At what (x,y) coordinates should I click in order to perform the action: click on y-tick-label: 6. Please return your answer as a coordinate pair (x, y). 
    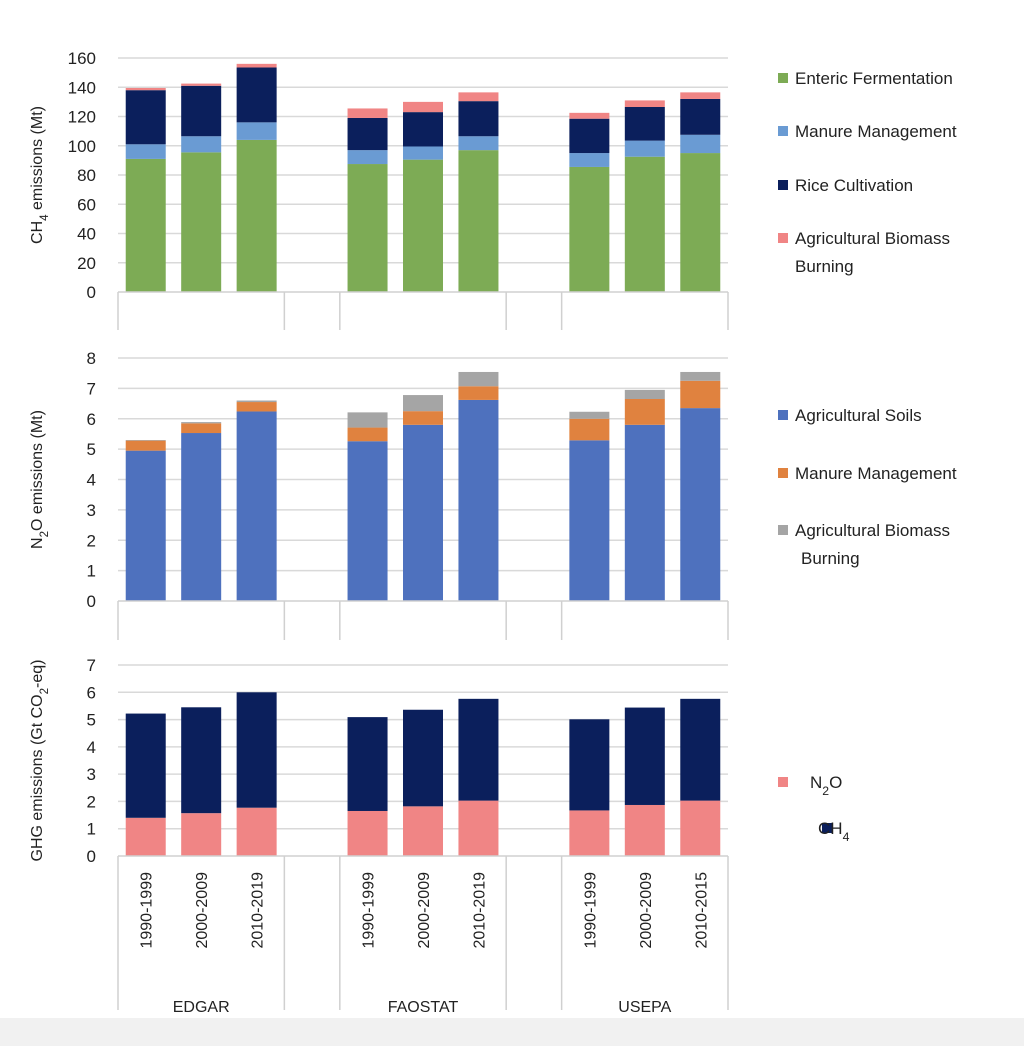
    Looking at the image, I should click on (91, 419).